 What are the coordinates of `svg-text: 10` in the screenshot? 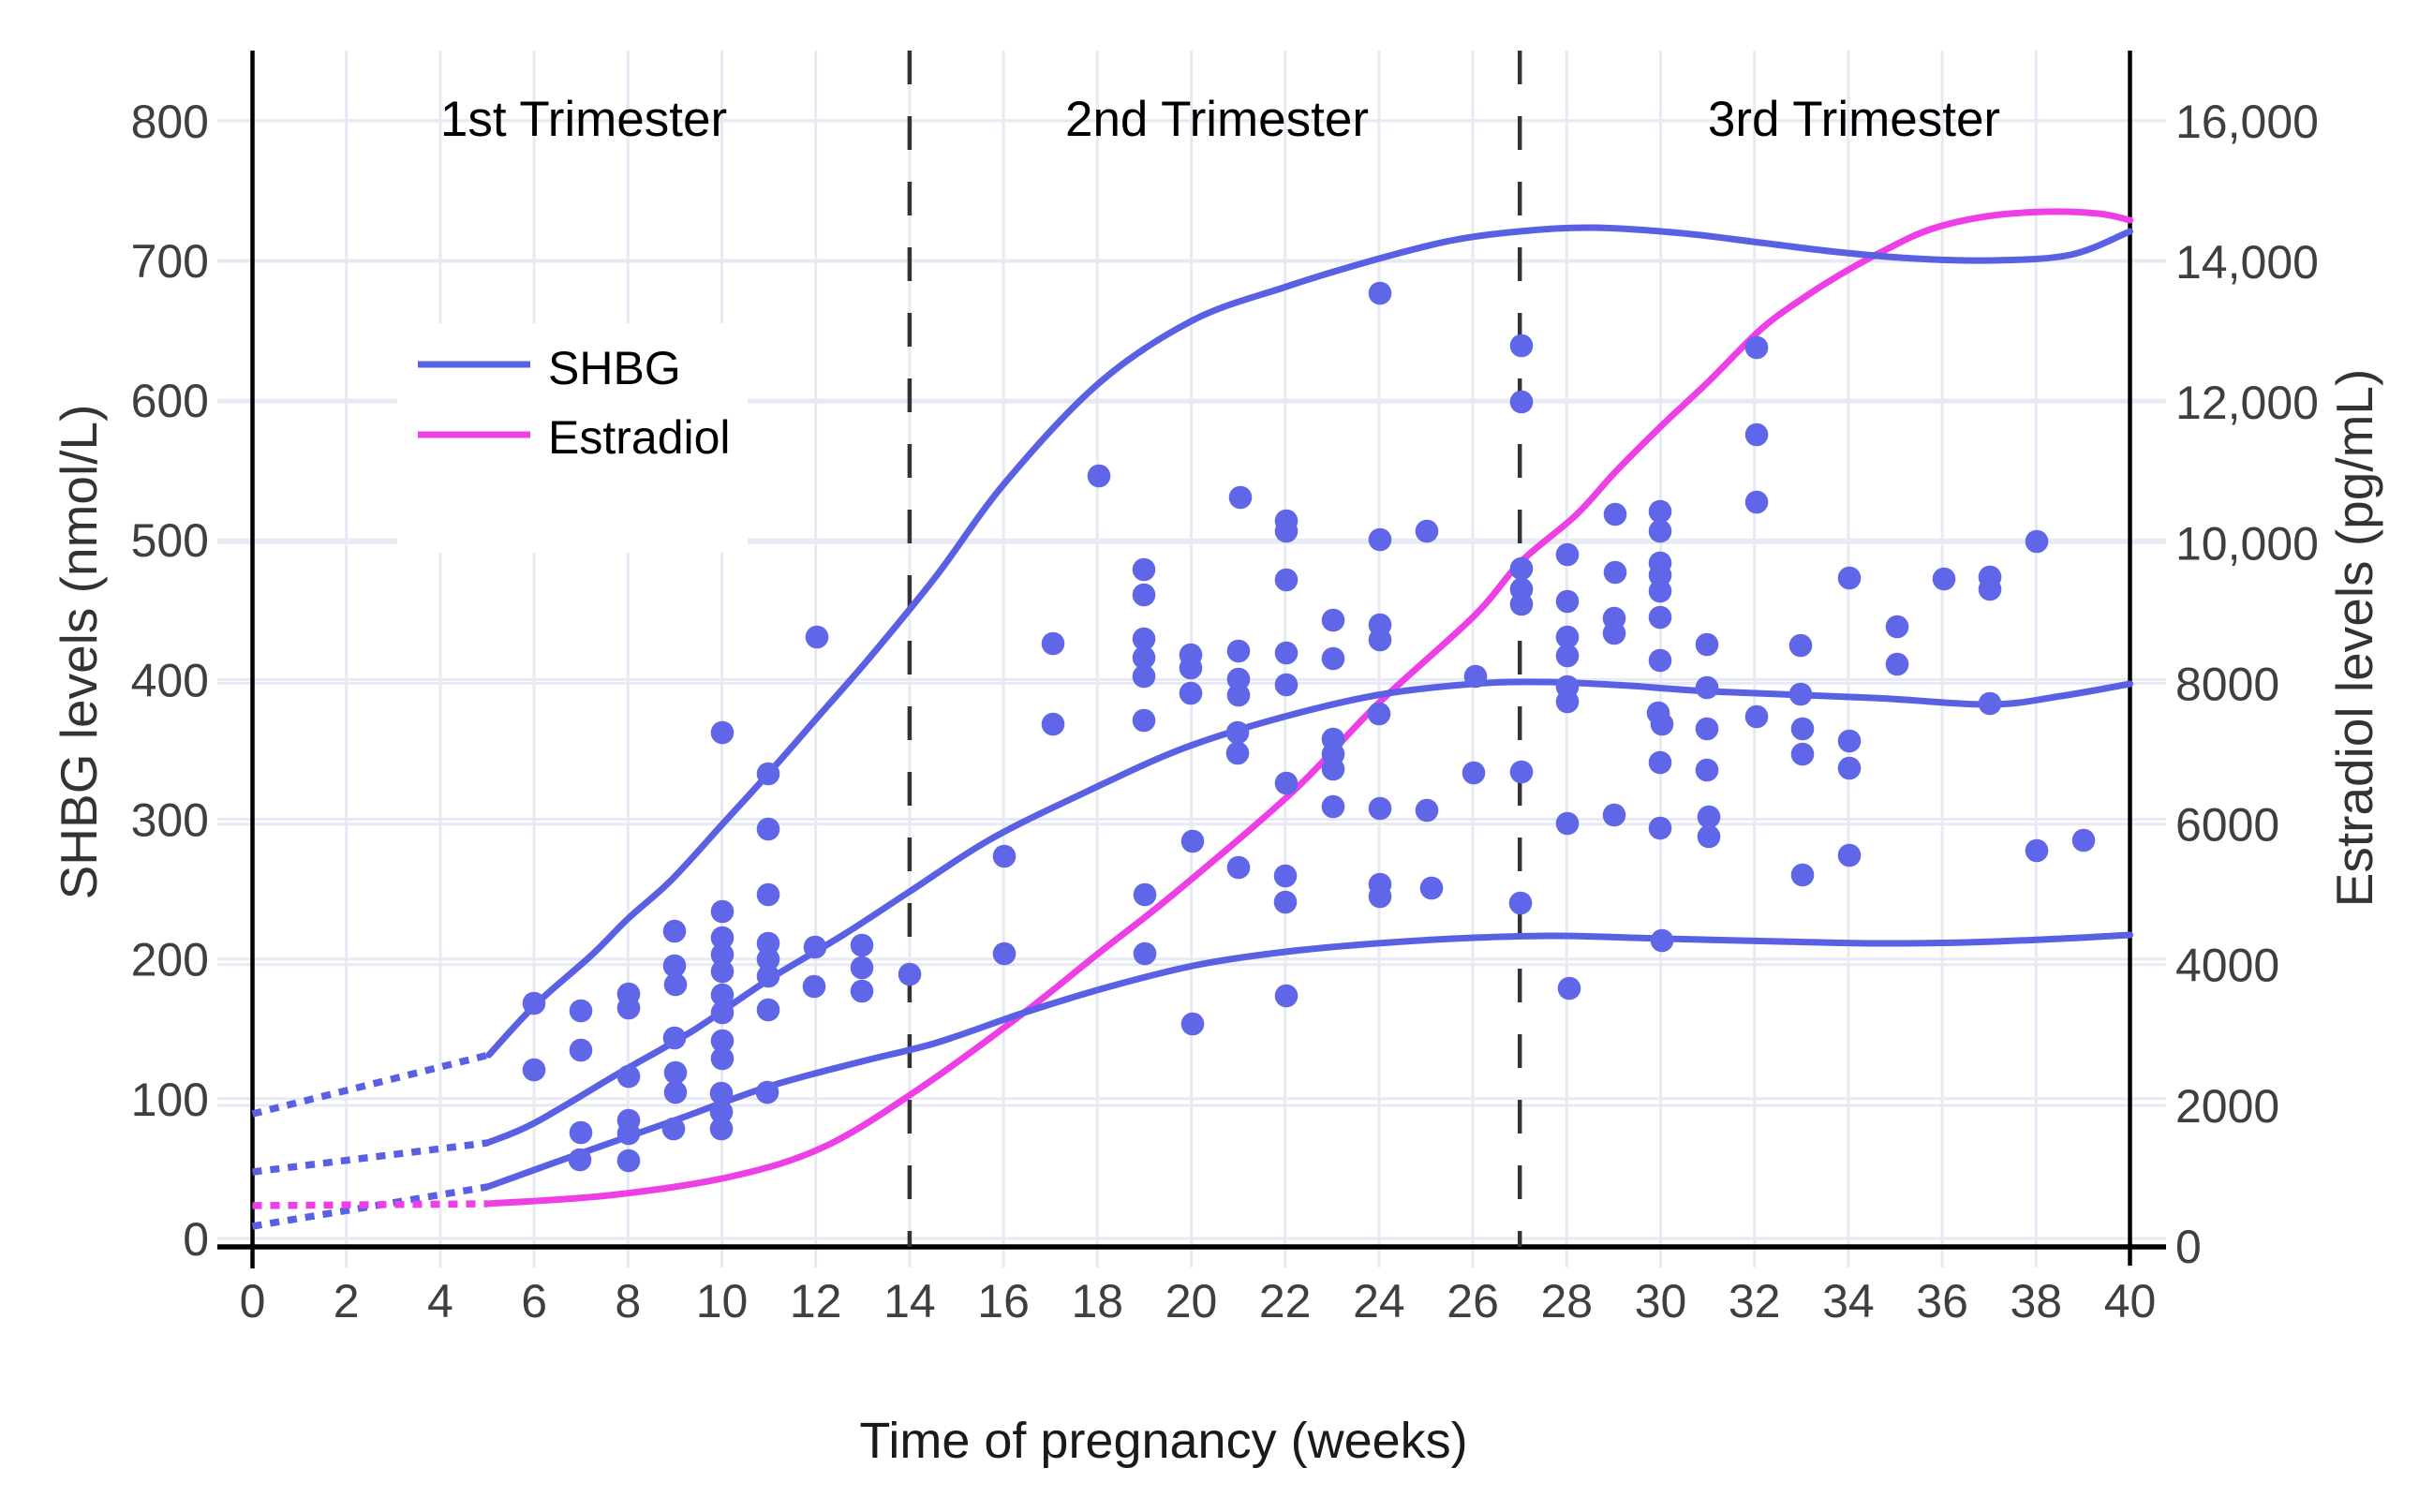 It's located at (722, 1301).